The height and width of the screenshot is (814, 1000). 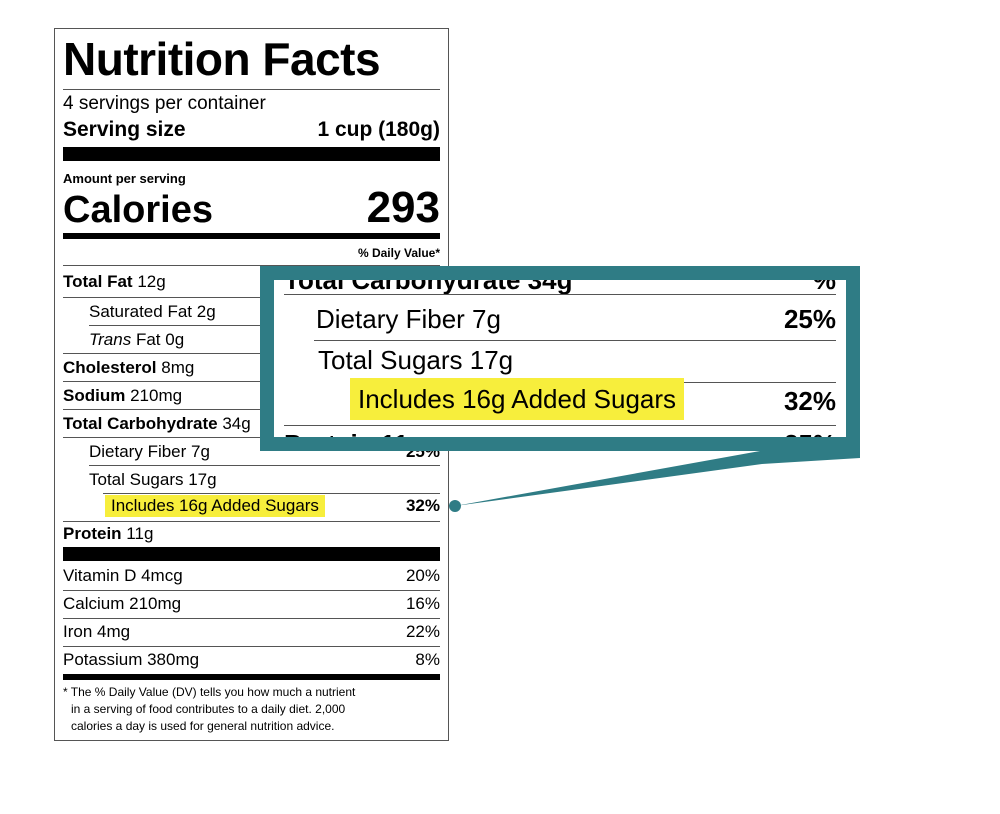 What do you see at coordinates (428, 280) in the screenshot?
I see `zoom-top-cut-label: Total Carbohydrate 34g` at bounding box center [428, 280].